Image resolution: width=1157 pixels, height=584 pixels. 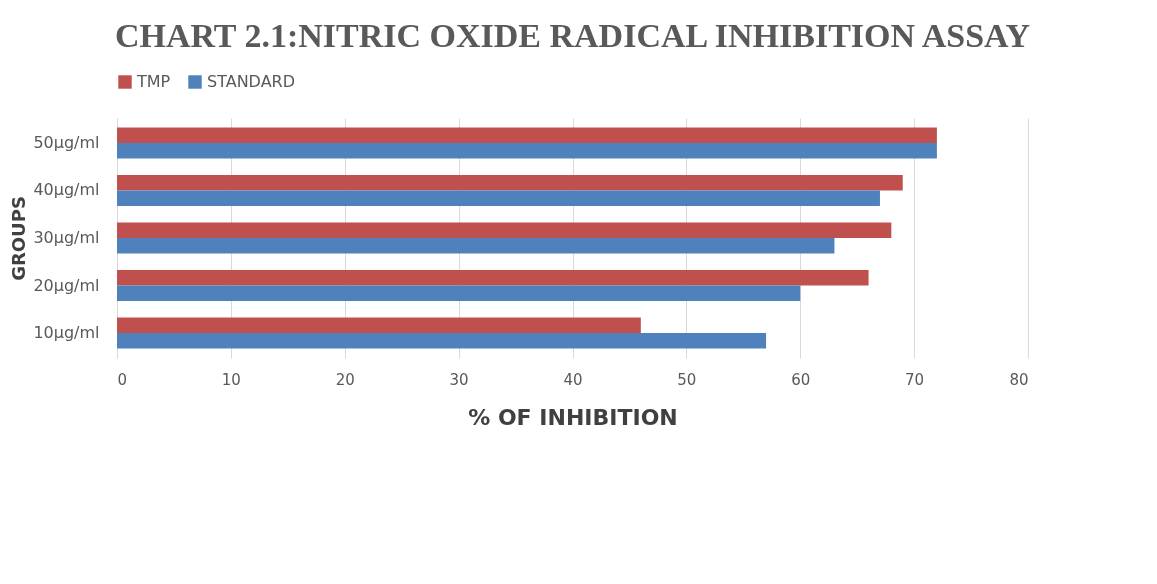 What do you see at coordinates (66, 237) in the screenshot?
I see `y-tick-label: 30µg/ml` at bounding box center [66, 237].